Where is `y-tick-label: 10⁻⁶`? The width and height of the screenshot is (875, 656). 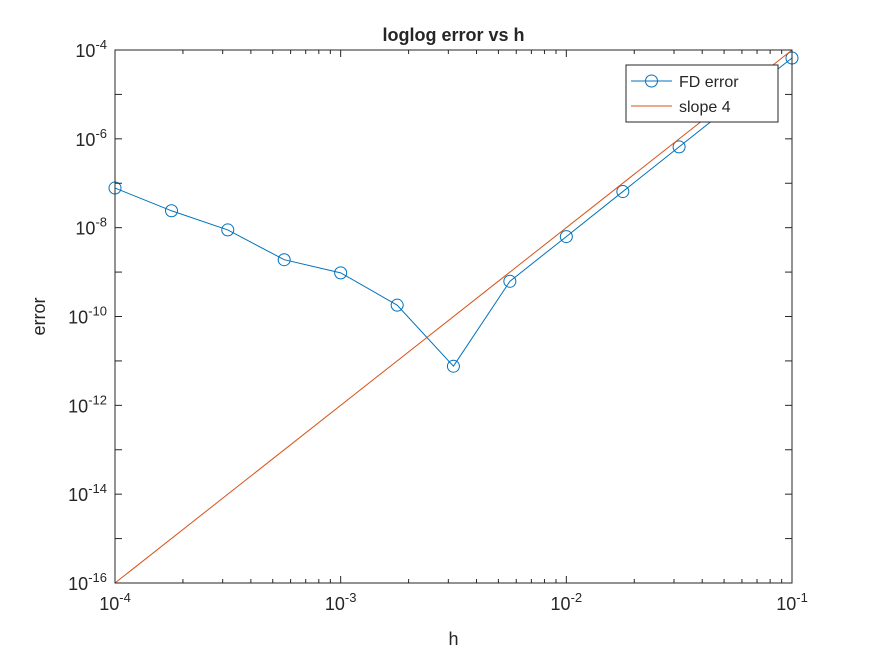 y-tick-label: 10⁻⁶ is located at coordinates (91, 138).